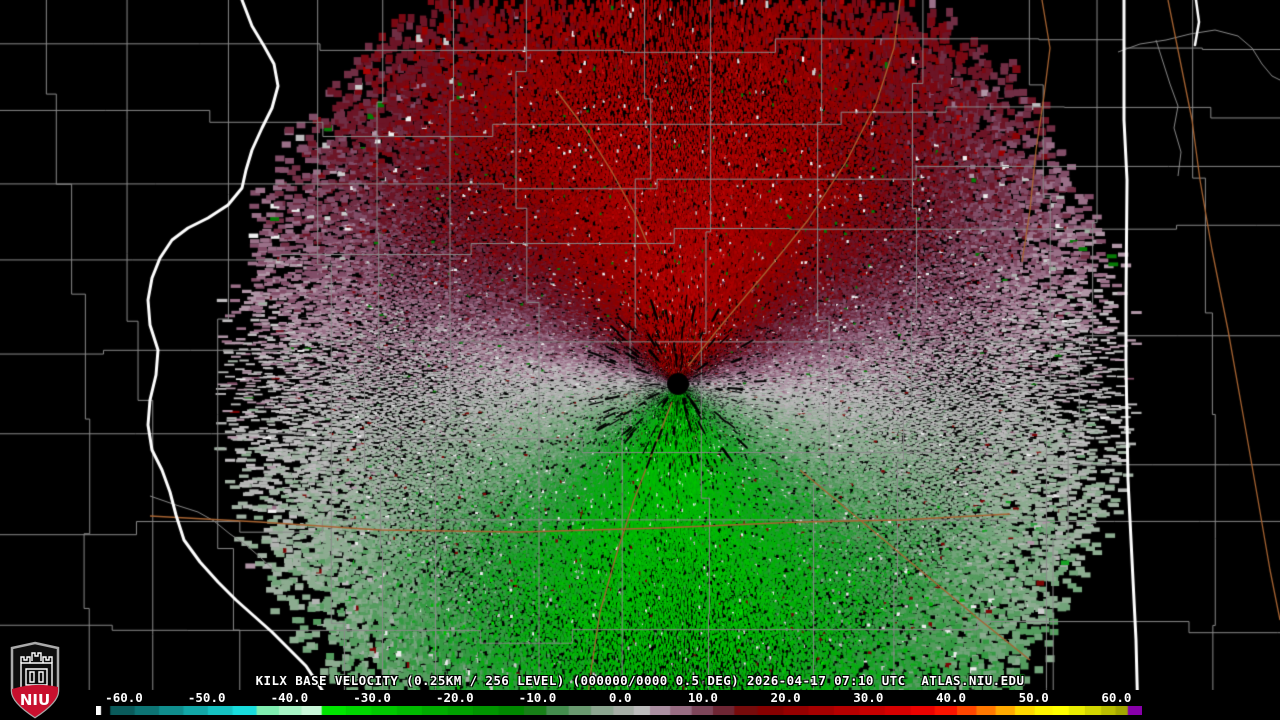 The image size is (1280, 720). Describe the element at coordinates (785, 697) in the screenshot. I see `colorbar-tick-label: 20.0` at that location.